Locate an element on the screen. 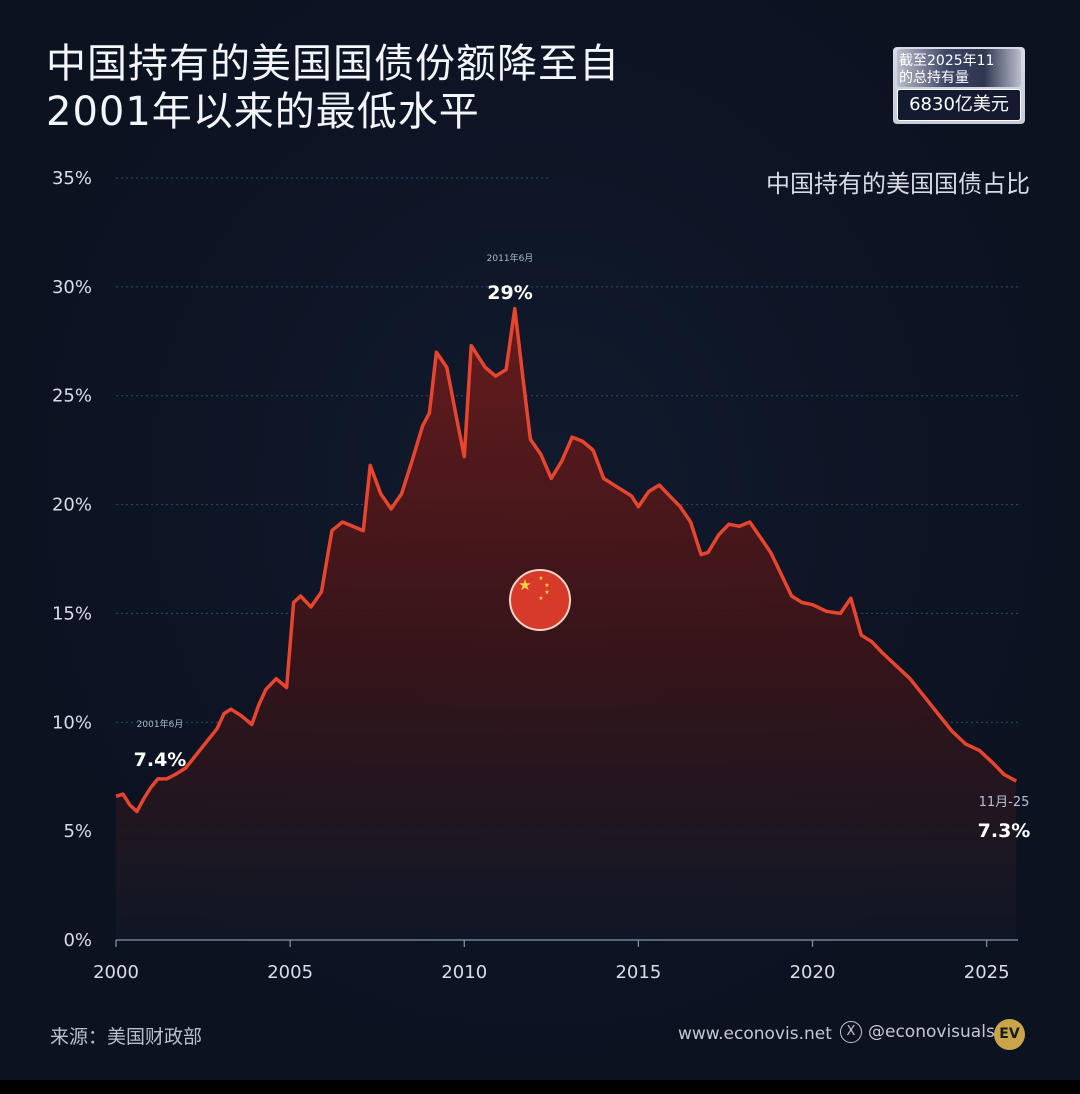 Image resolution: width=1080 pixels, height=1094 pixels. x-tick-label: 2000 is located at coordinates (116, 972).